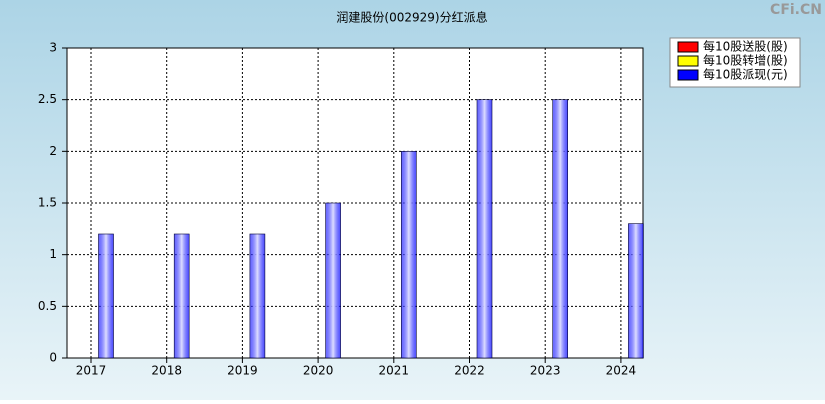 This screenshot has width=825, height=404. Describe the element at coordinates (318, 371) in the screenshot. I see `x-tick-label: 2020` at that location.